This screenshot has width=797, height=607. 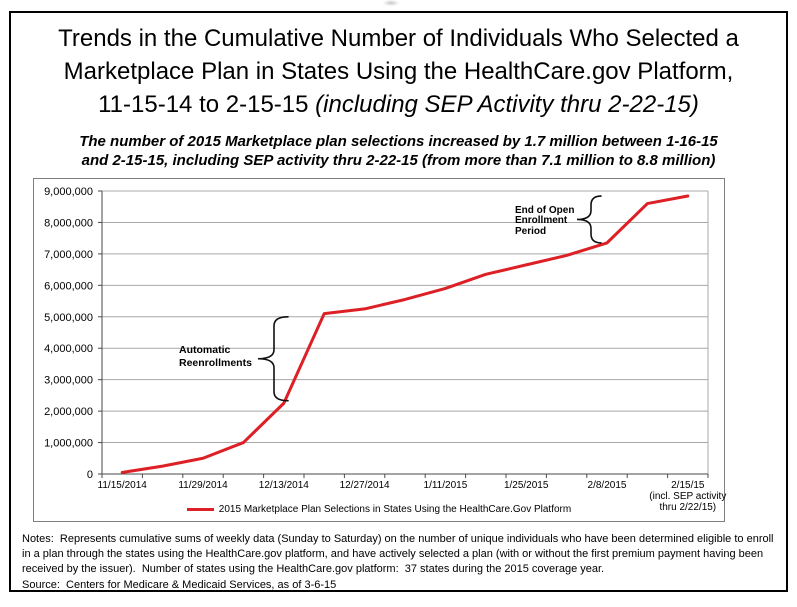 I want to click on legend-line-swatch, so click(x=200, y=509).